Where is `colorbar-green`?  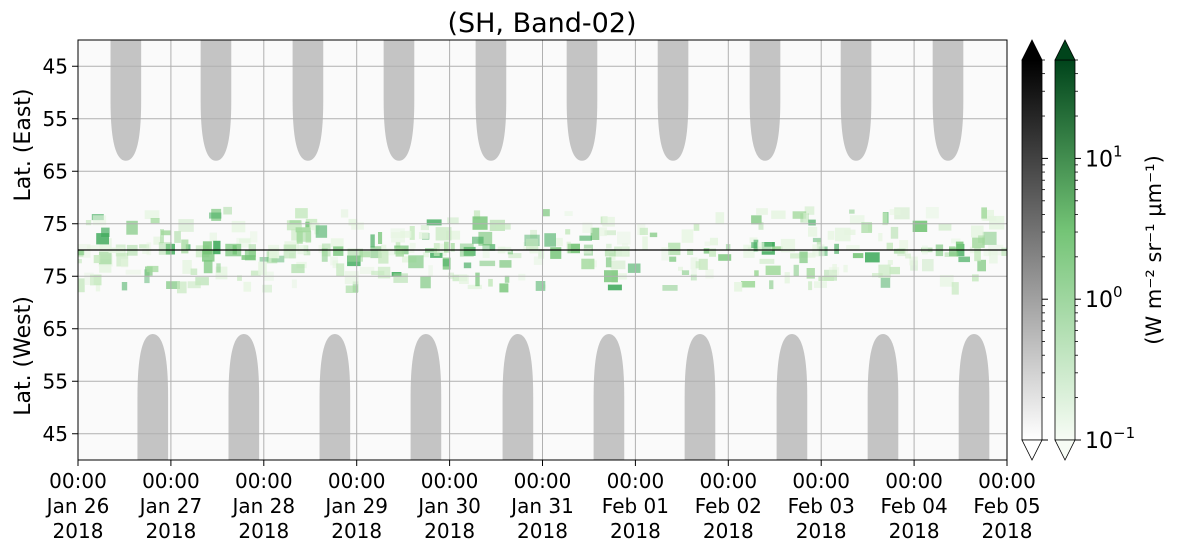 colorbar-green is located at coordinates (1065, 250).